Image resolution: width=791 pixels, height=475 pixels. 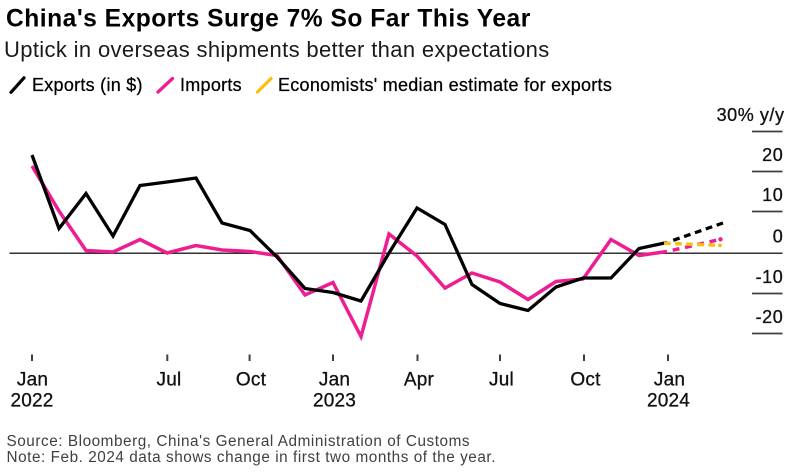 What do you see at coordinates (778, 237) in the screenshot?
I see `svg-text: 0` at bounding box center [778, 237].